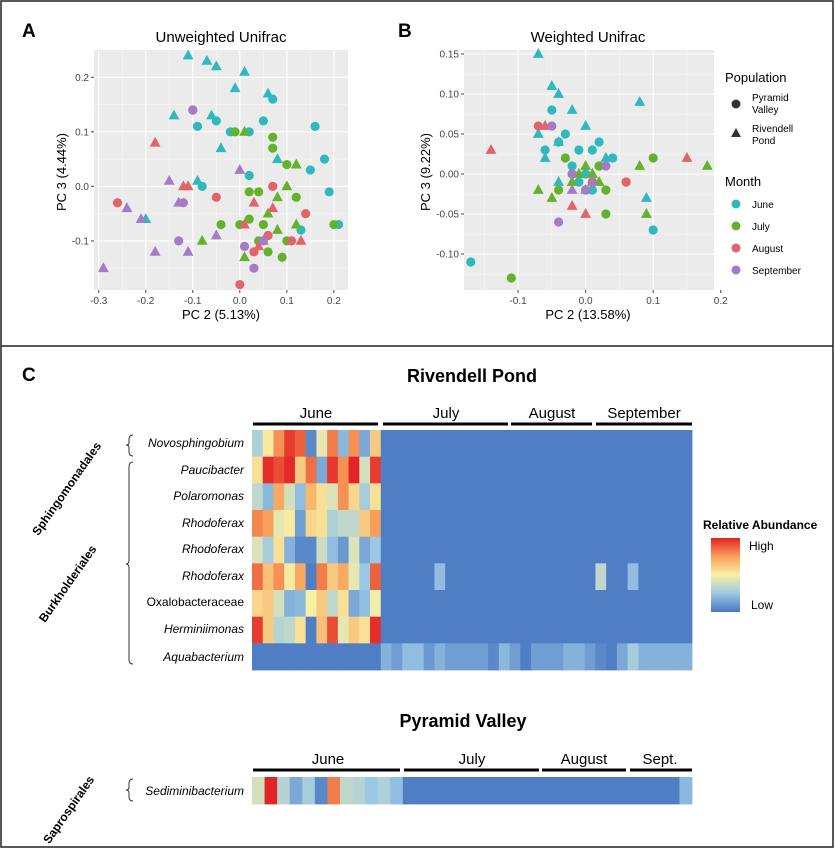  I want to click on a-point-july-circle, so click(221, 224).